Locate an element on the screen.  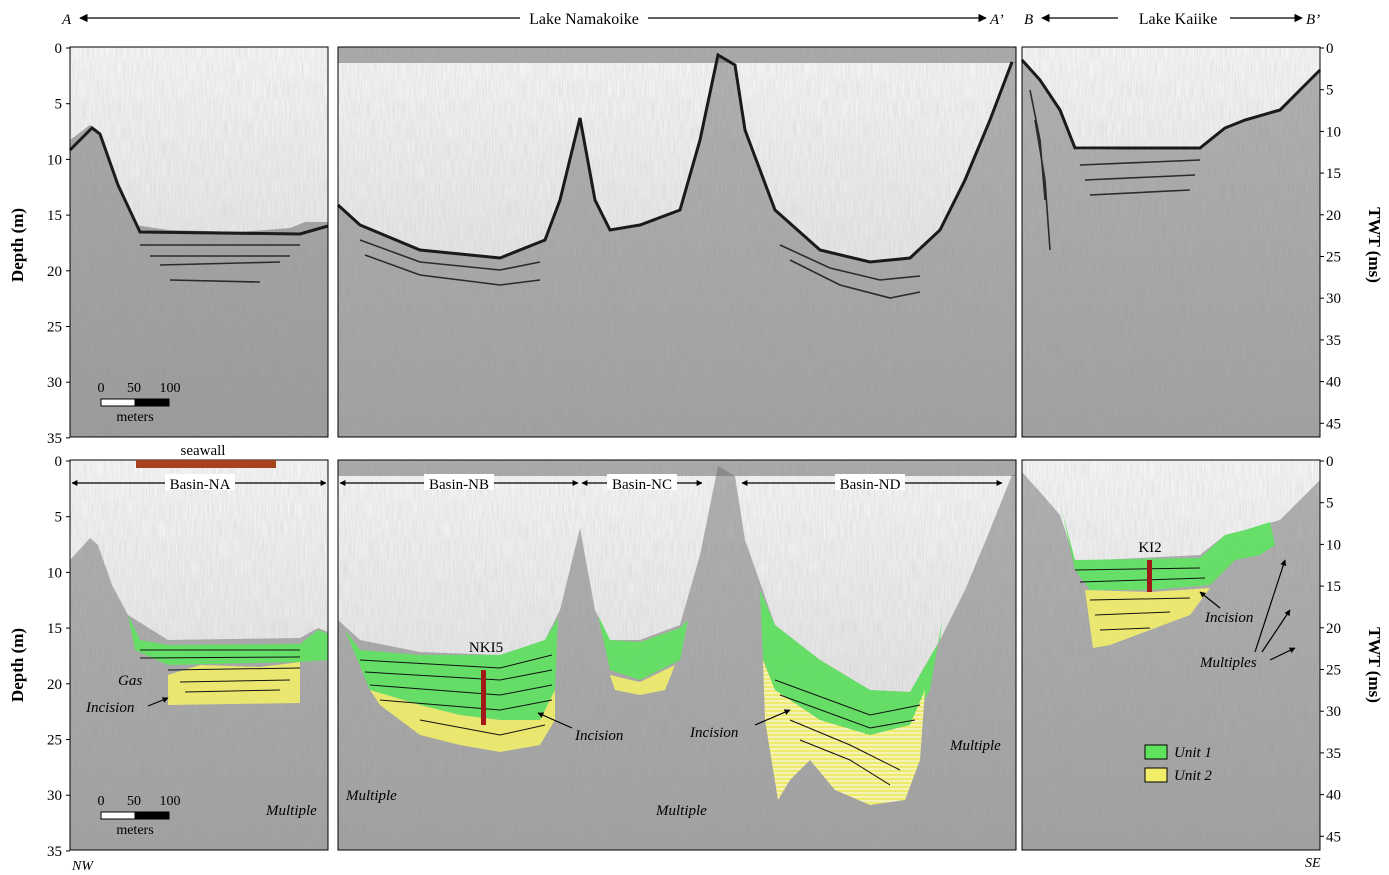
axis-label-depth-bottom: Depth (m) is located at coordinates (17, 665).